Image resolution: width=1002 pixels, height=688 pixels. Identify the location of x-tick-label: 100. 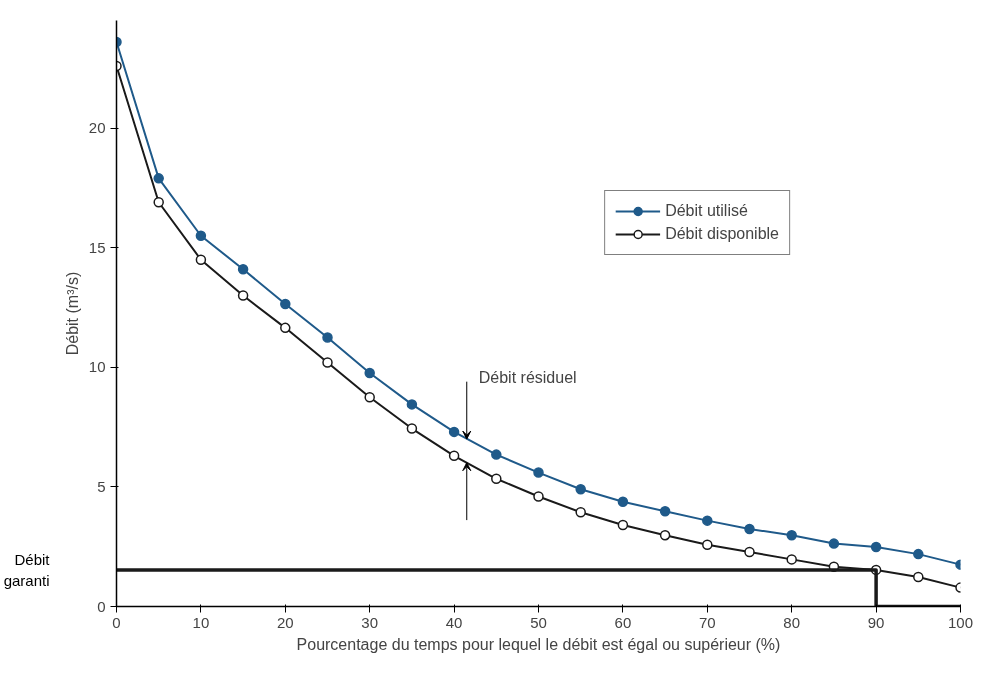
(960, 622).